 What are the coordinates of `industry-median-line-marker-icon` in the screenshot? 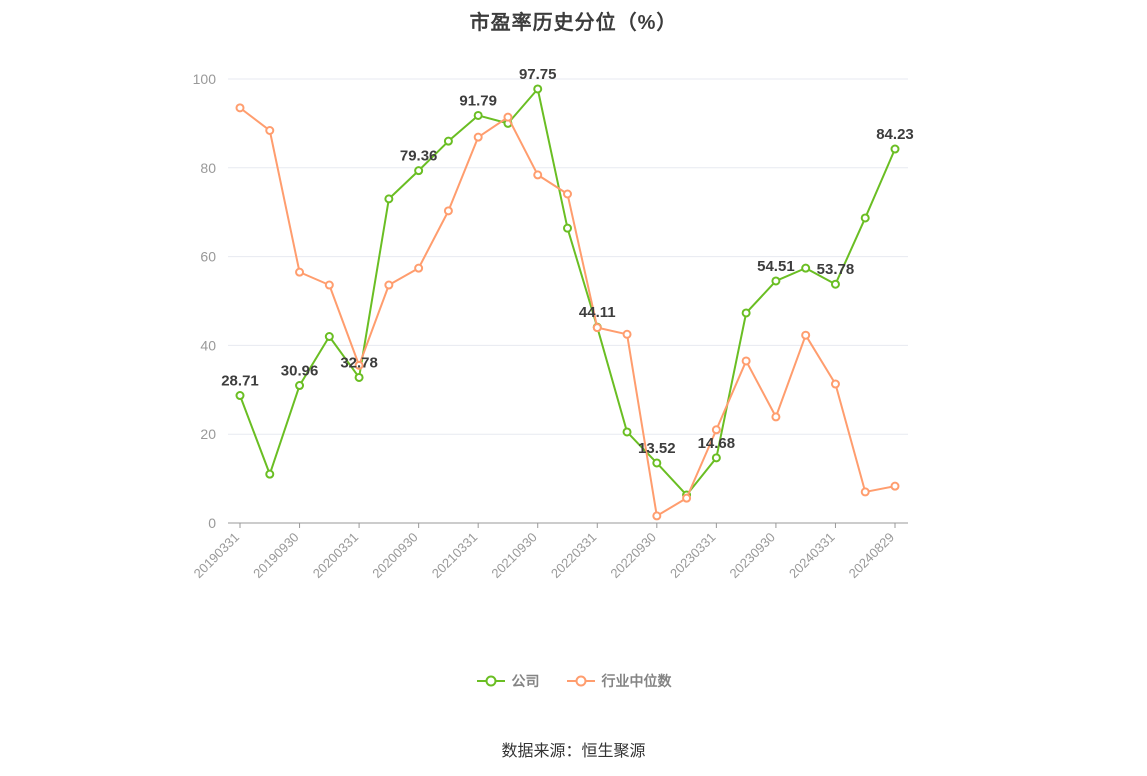 It's located at (581, 681).